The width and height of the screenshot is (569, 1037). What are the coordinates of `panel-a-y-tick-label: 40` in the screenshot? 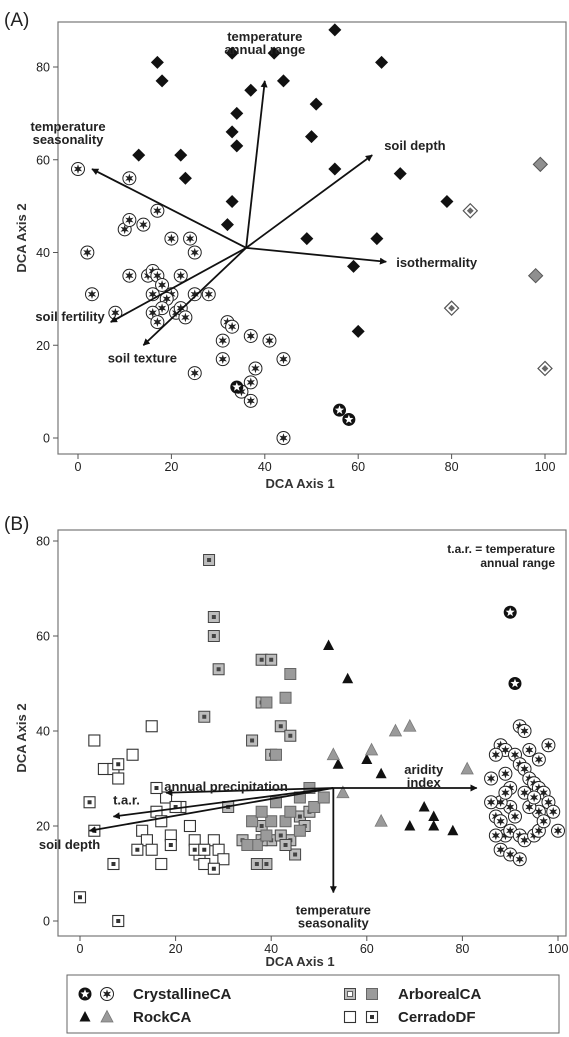 It's located at (43, 253).